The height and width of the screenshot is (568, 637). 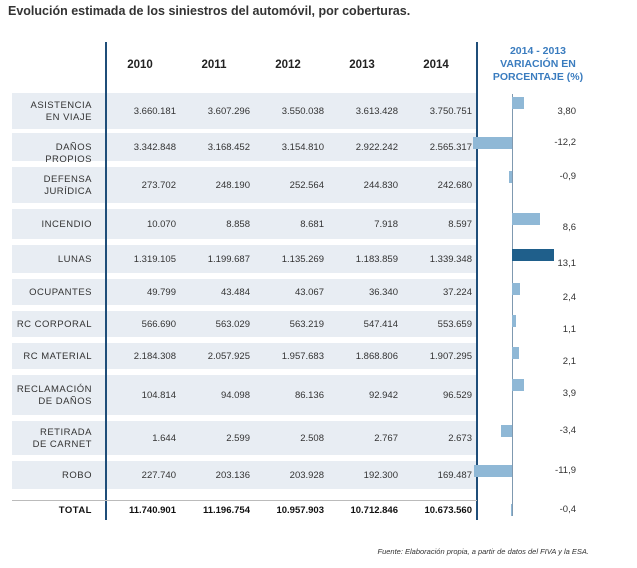 What do you see at coordinates (376, 147) in the screenshot?
I see `data-cell: 2.922.242` at bounding box center [376, 147].